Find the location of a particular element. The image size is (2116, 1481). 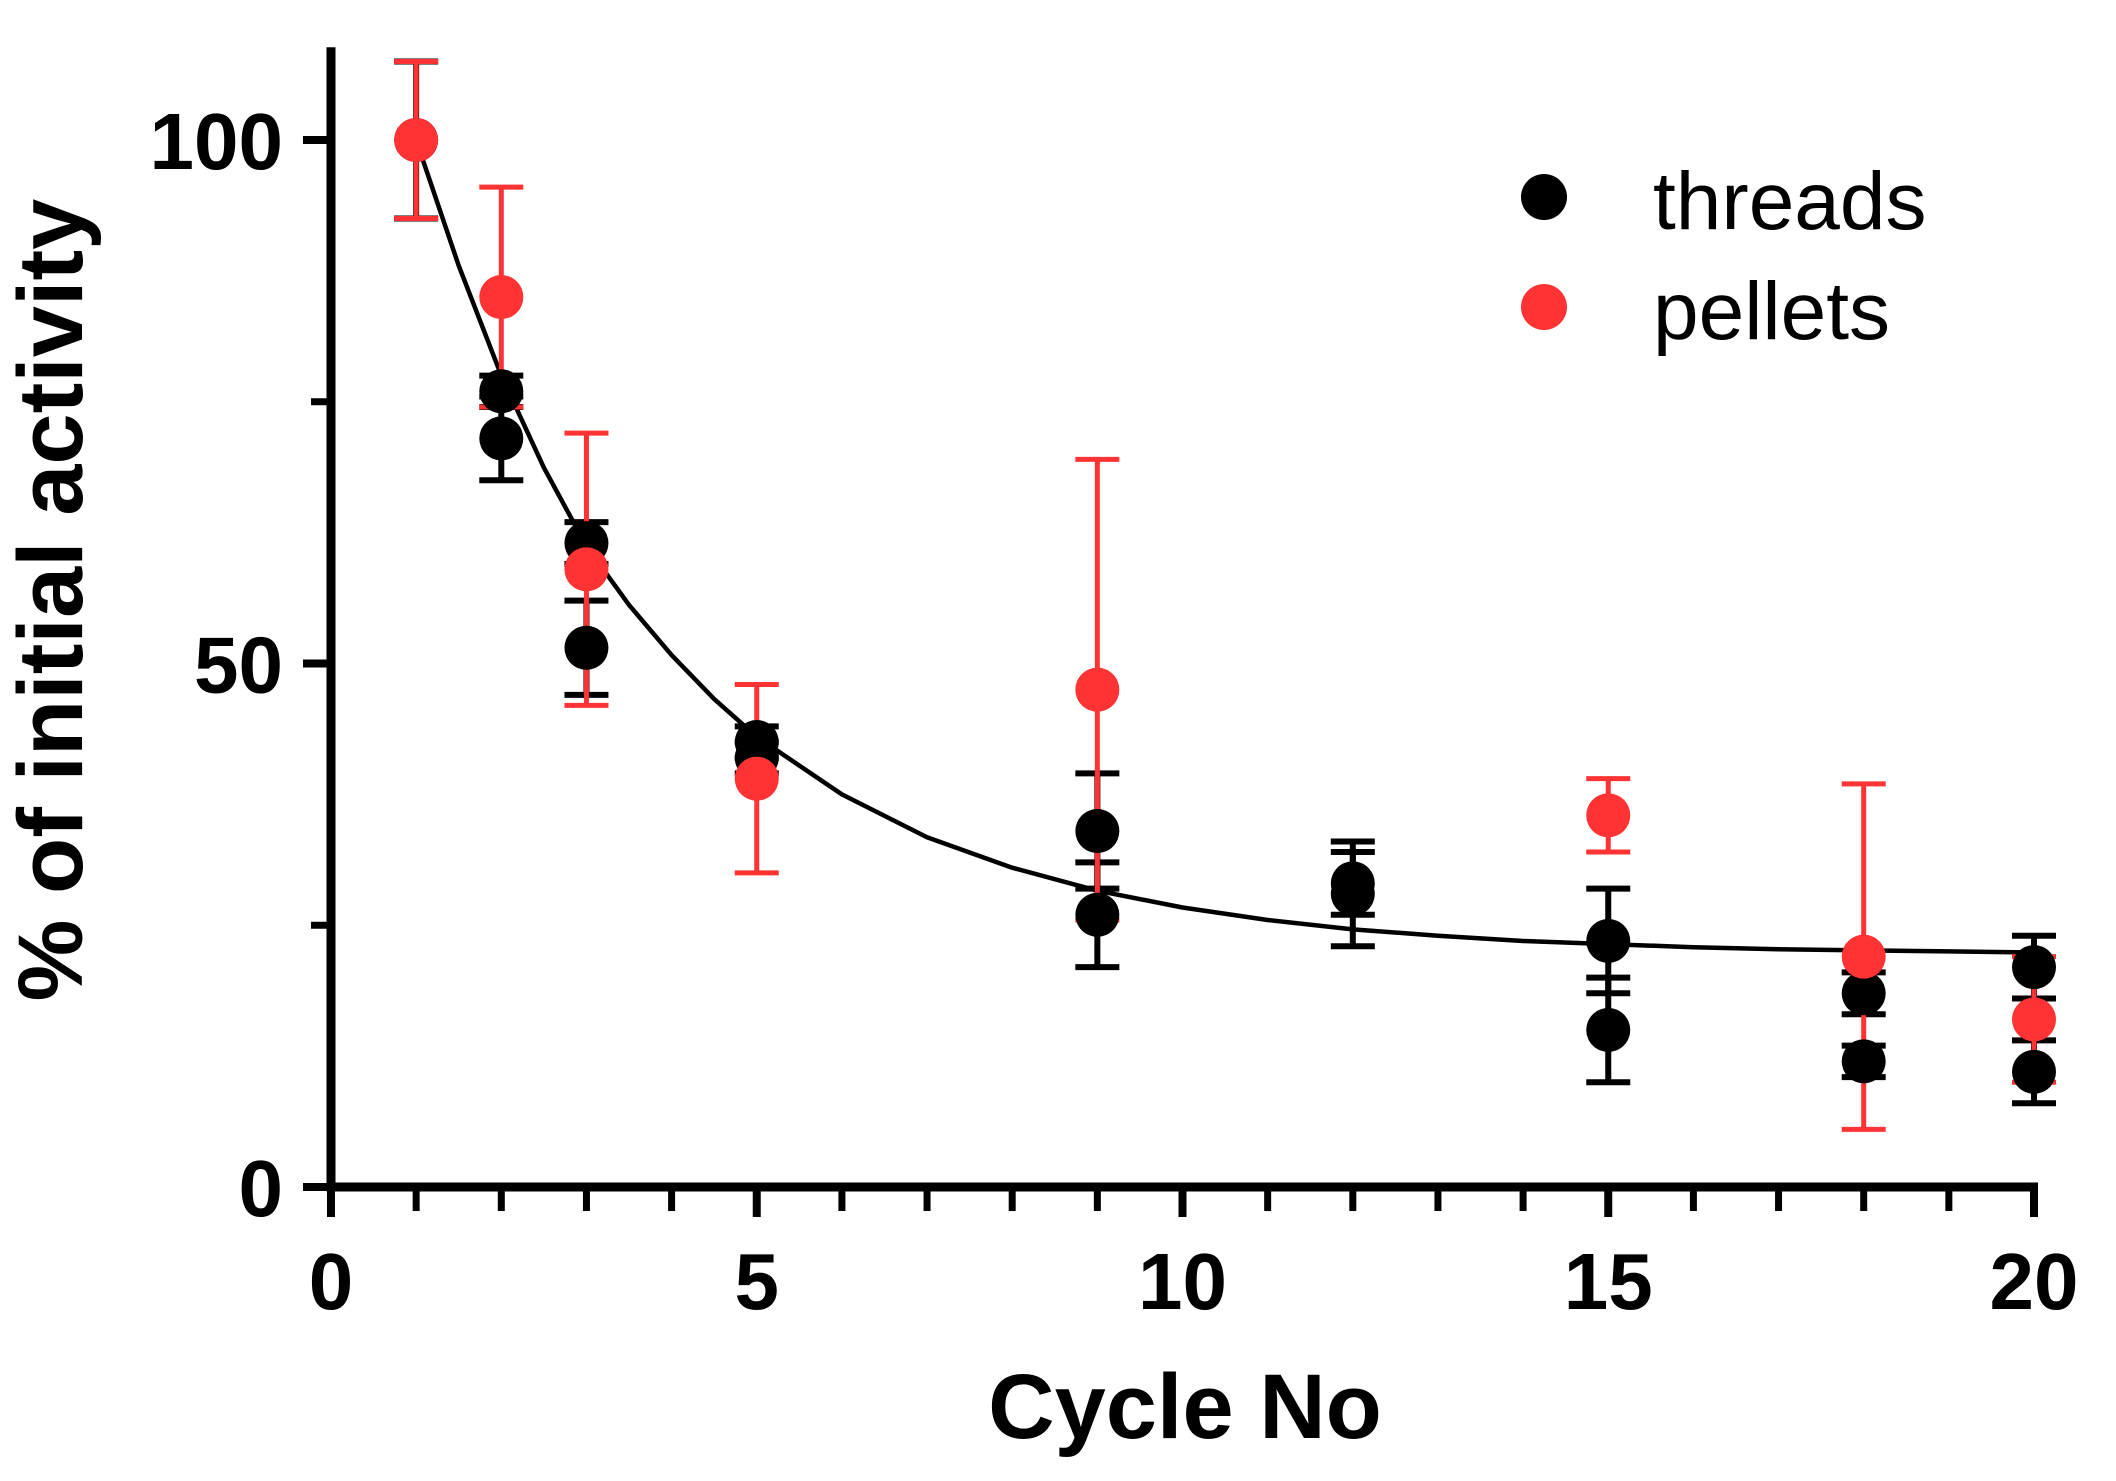

x-tick-label: 10 is located at coordinates (1182, 1281).